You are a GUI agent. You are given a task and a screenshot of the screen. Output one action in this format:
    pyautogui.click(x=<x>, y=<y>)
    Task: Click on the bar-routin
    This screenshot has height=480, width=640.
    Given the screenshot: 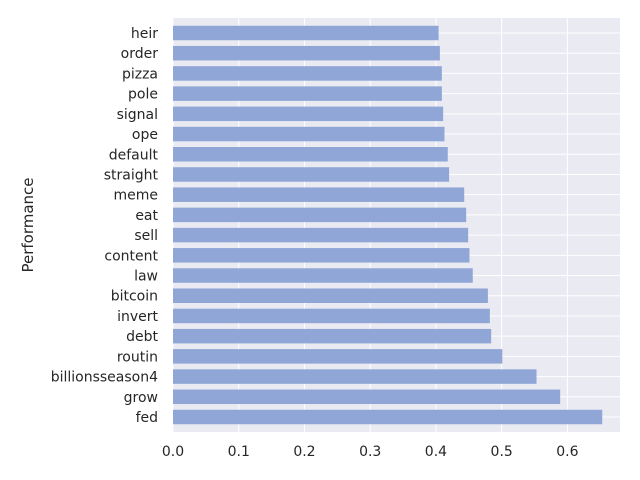 What is the action you would take?
    pyautogui.click(x=338, y=356)
    